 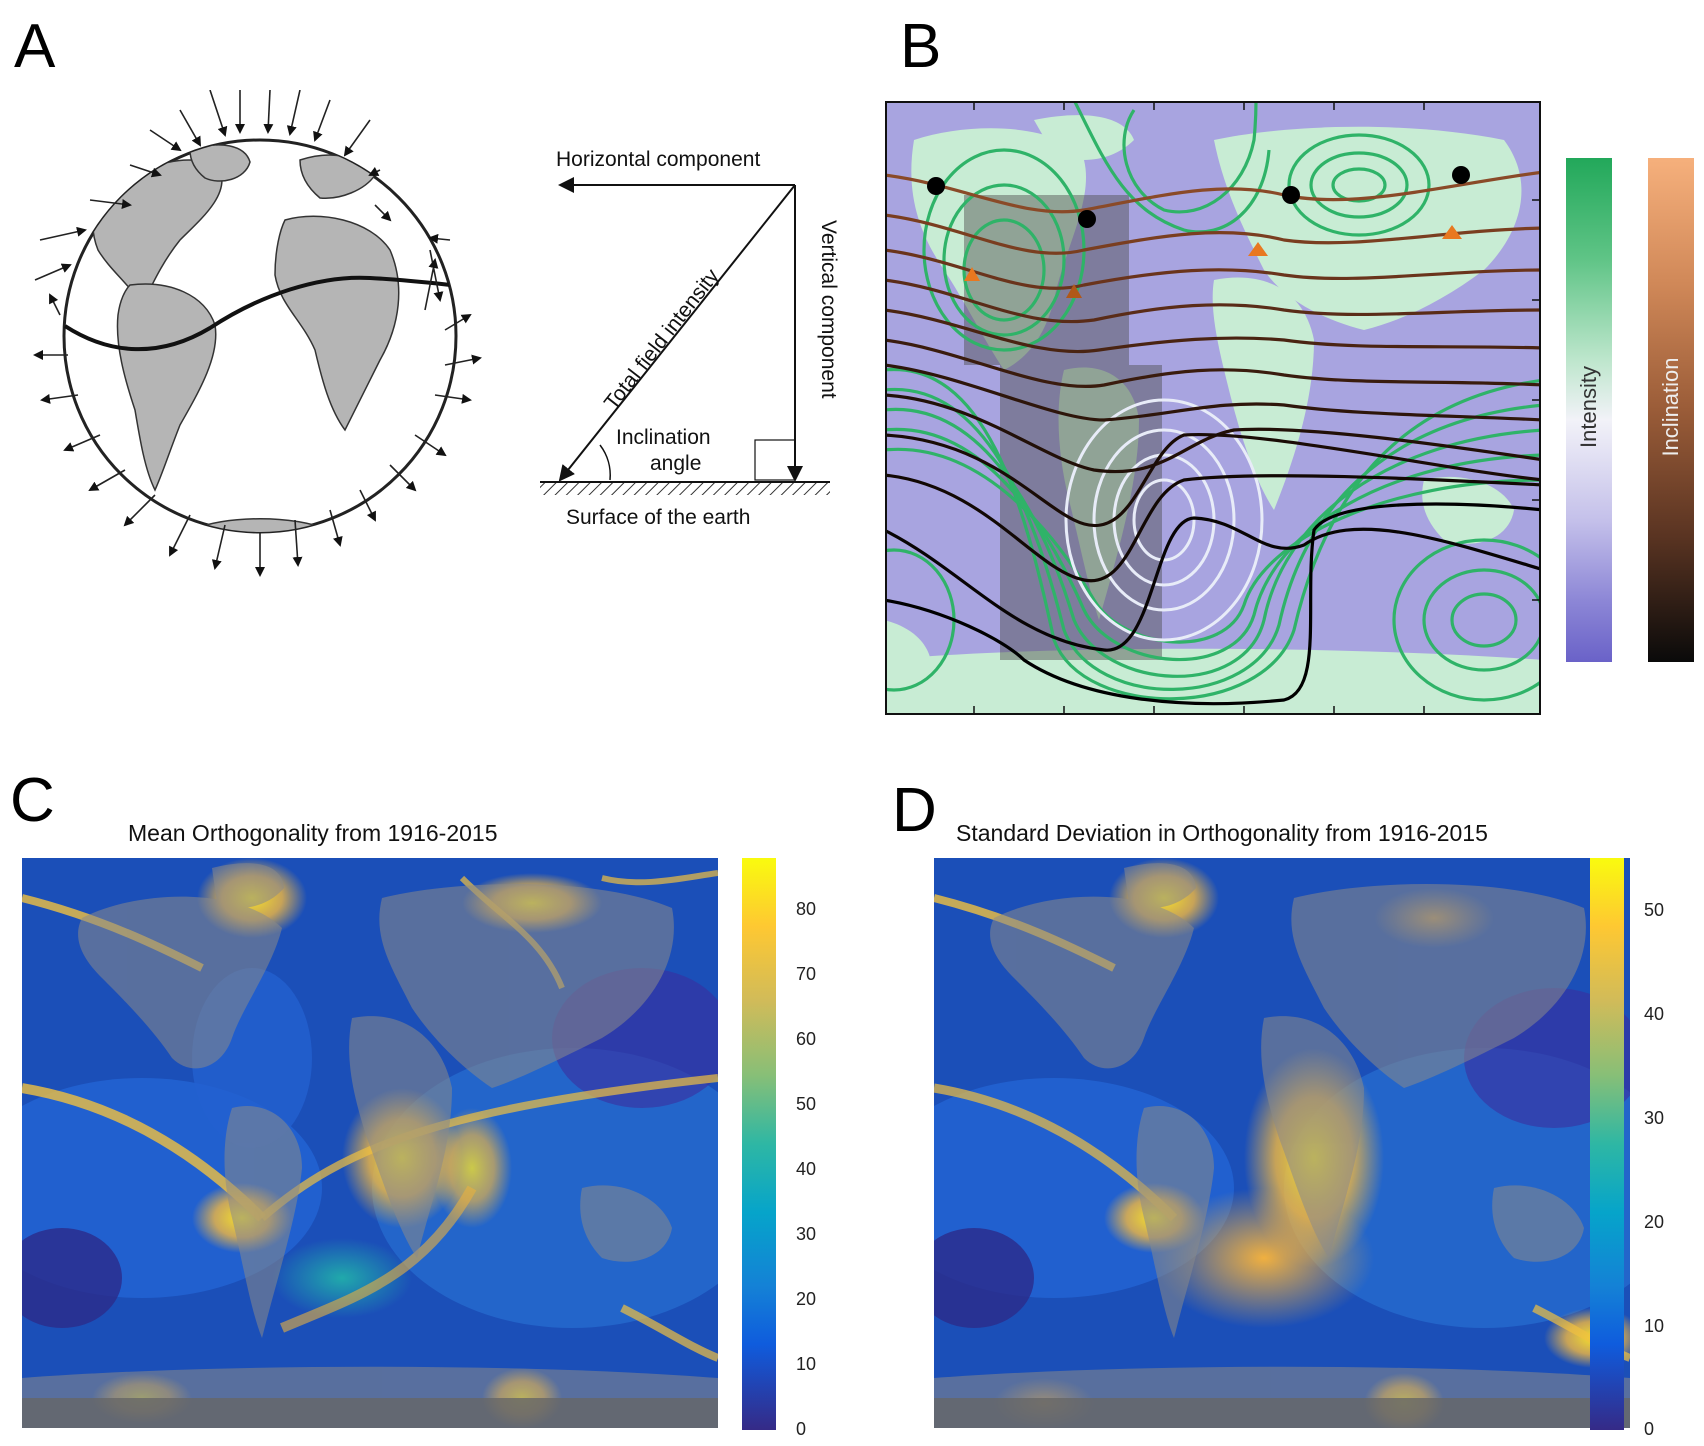 I want to click on panel-letter-b: B, so click(x=921, y=46).